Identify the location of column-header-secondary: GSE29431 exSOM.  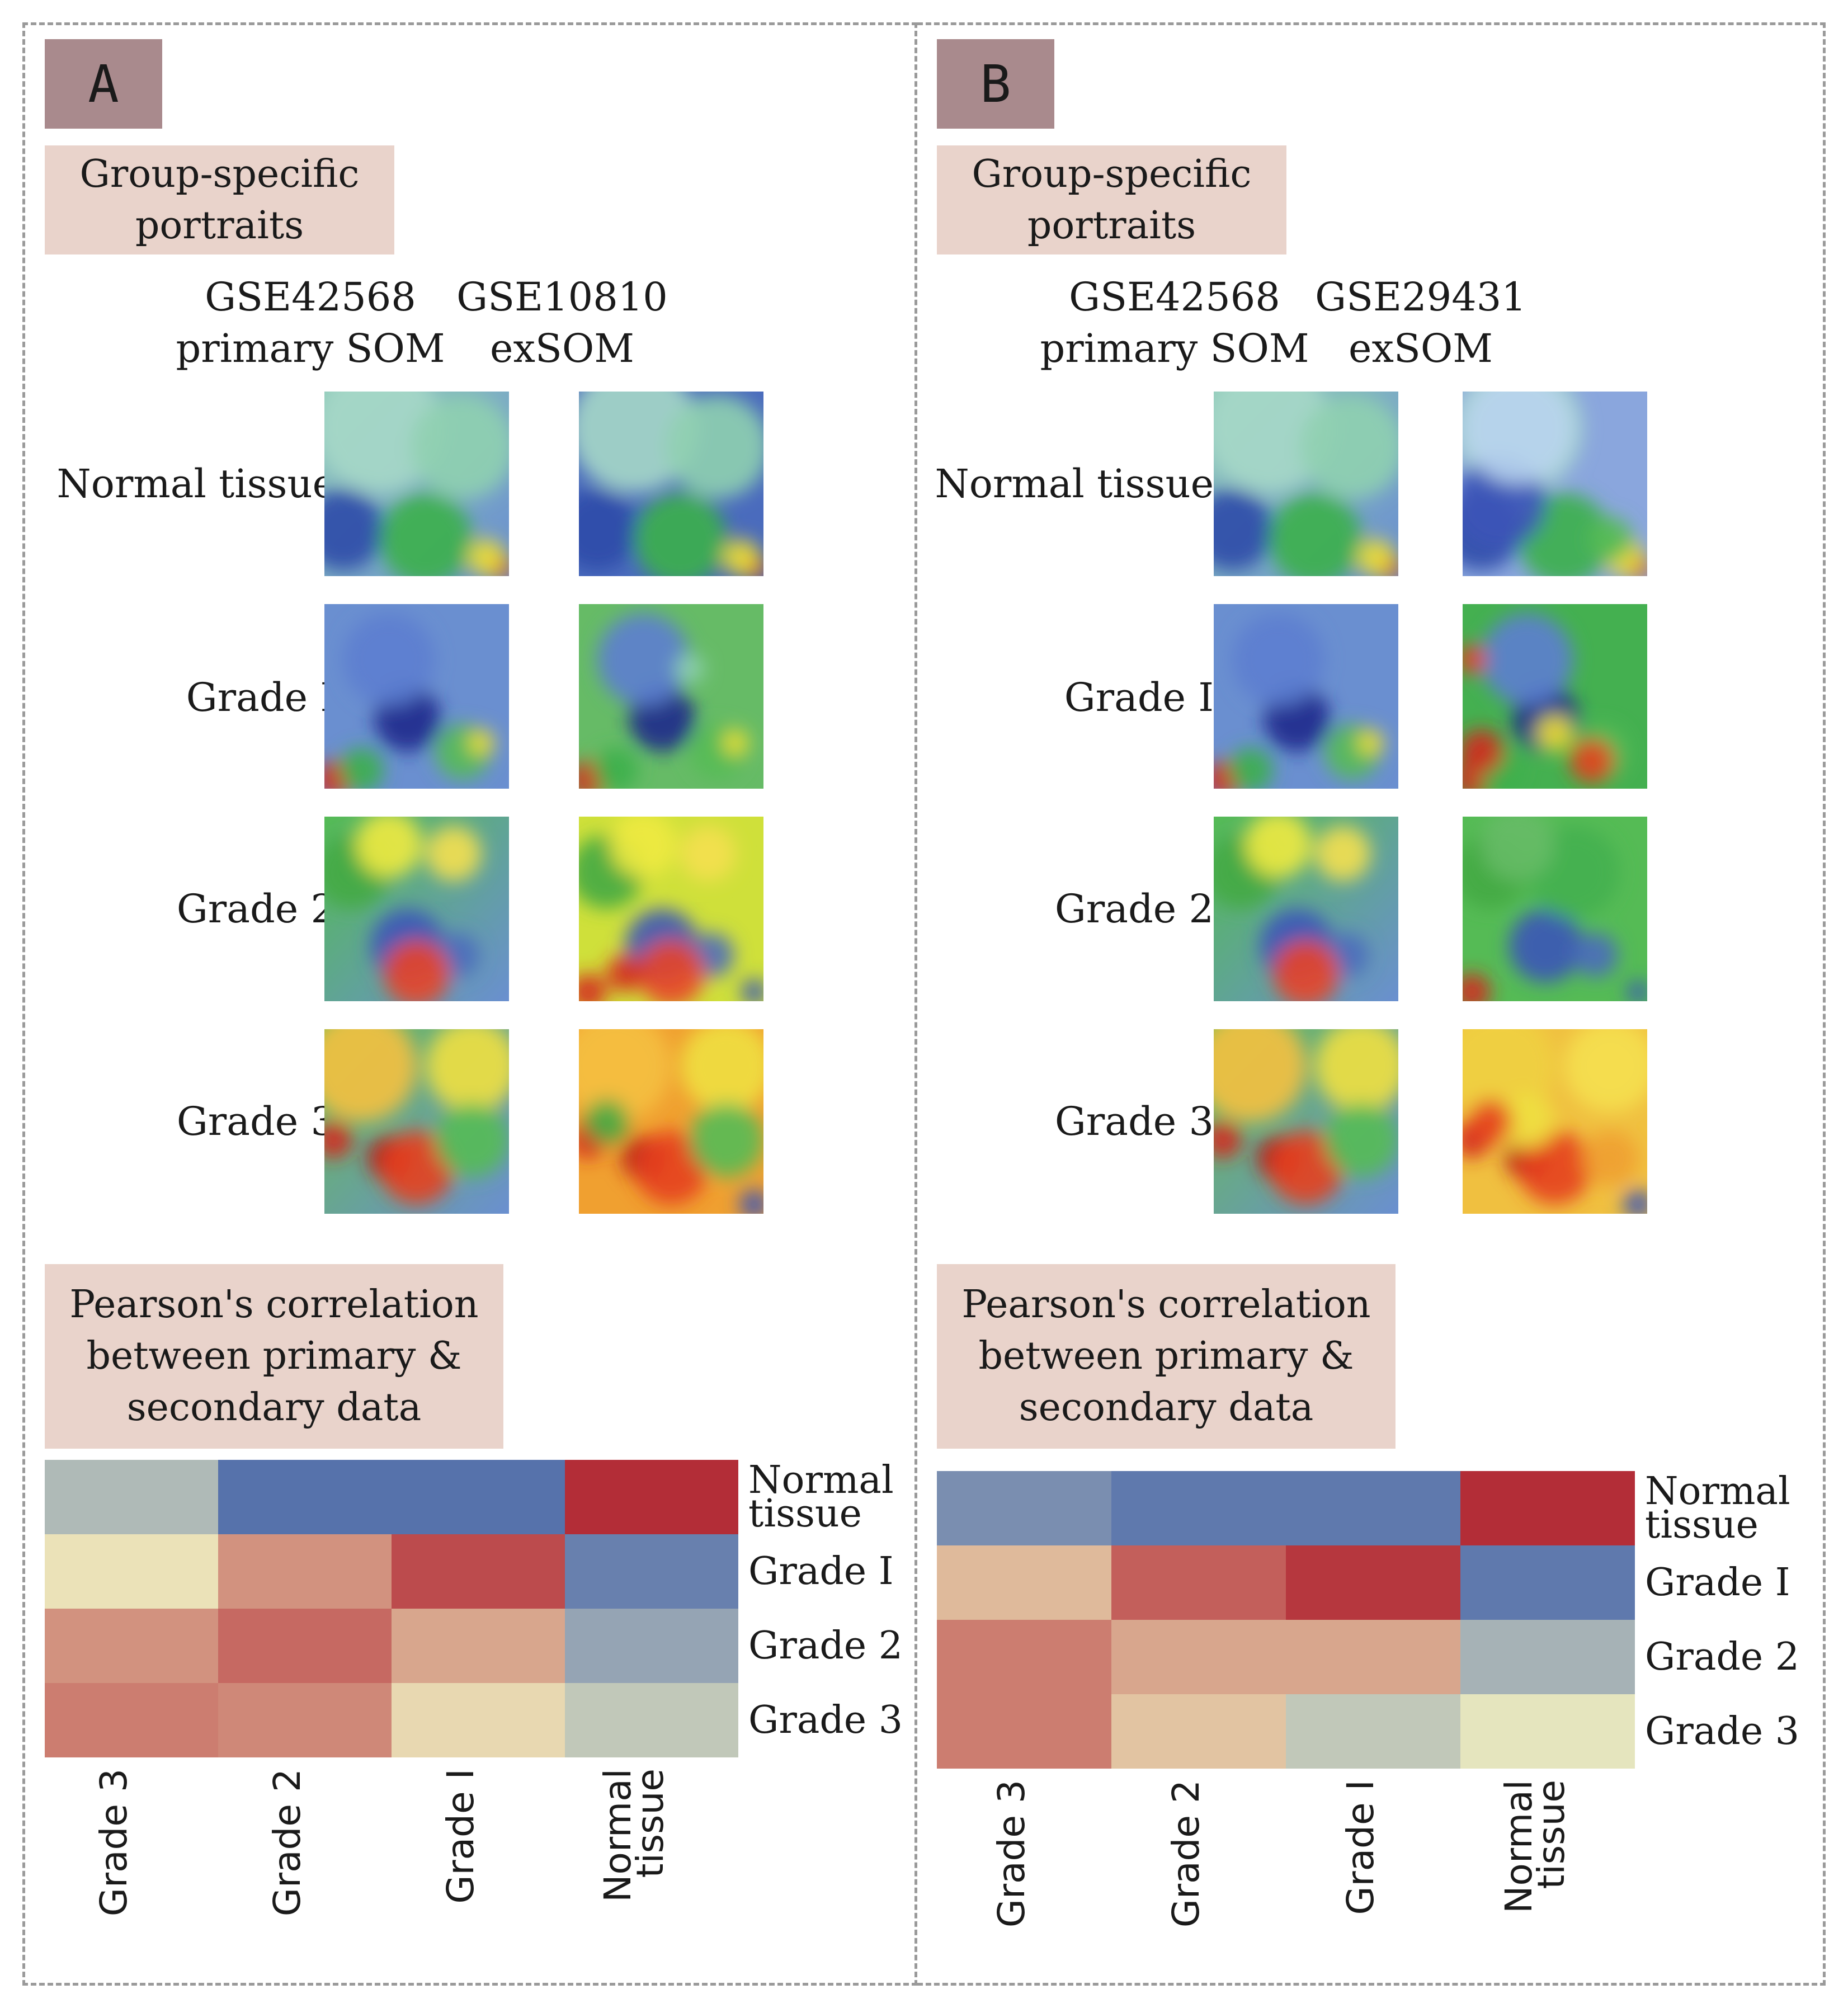
(1420, 322).